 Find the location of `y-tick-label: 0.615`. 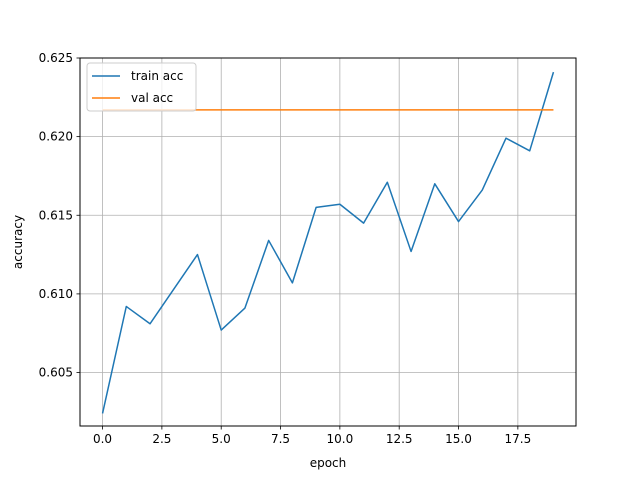

y-tick-label: 0.615 is located at coordinates (56, 215).